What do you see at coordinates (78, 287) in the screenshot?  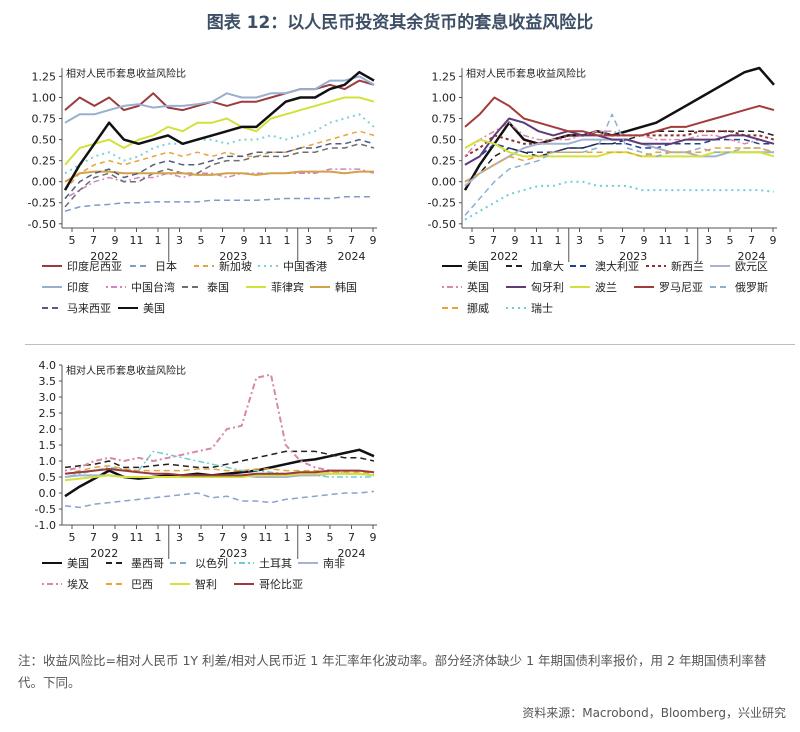 I see `legend-label: 印度` at bounding box center [78, 287].